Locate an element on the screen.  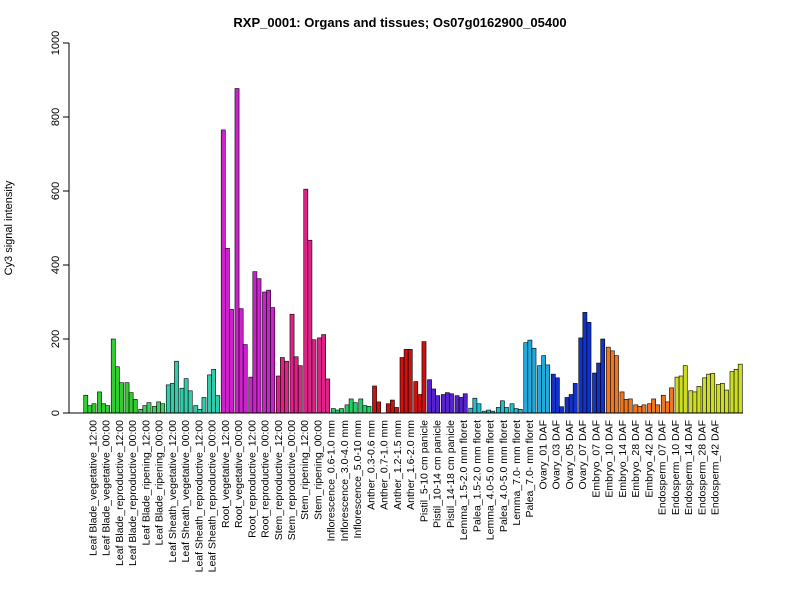
x-category-label: Embryo_07 DAF is located at coordinates (596, 459).